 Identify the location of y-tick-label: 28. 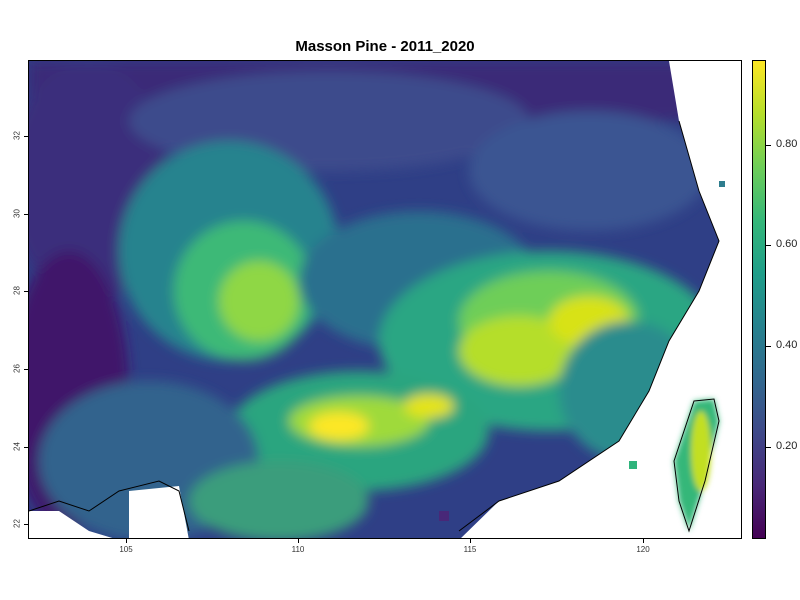
(17, 290).